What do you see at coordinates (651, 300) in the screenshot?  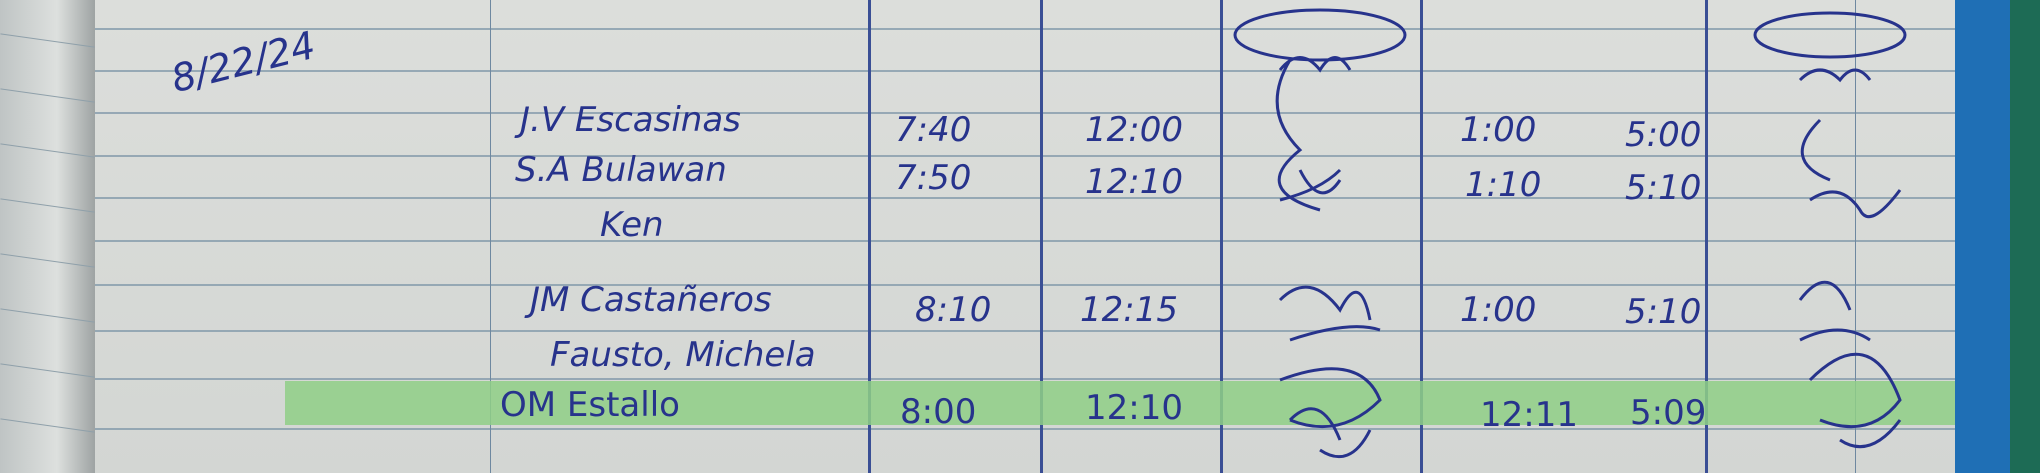 I see `row-name: JM Castañeros` at bounding box center [651, 300].